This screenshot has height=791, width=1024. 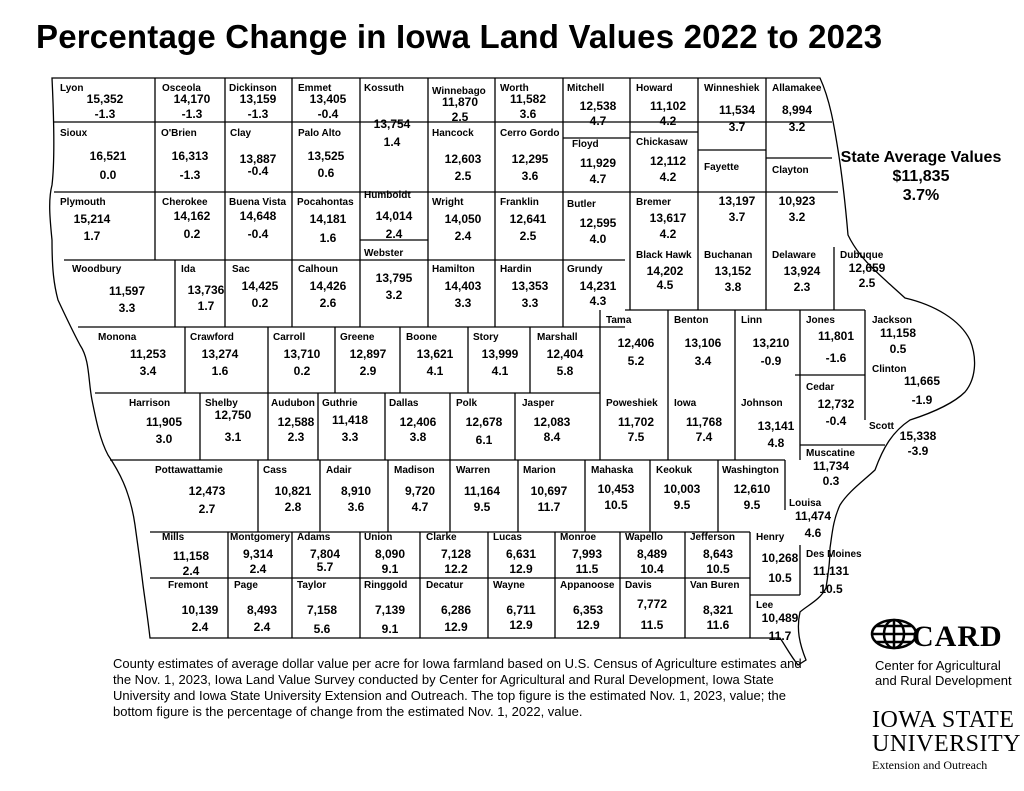 I want to click on county-calhoun: Calhoun 14,426 2.6, so click(x=322, y=287).